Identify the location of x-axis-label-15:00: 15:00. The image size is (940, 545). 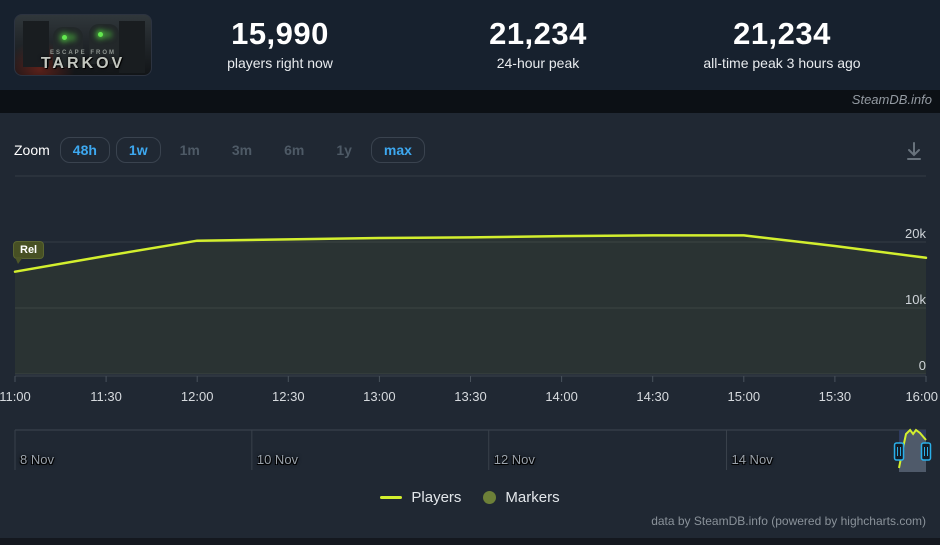
(744, 396).